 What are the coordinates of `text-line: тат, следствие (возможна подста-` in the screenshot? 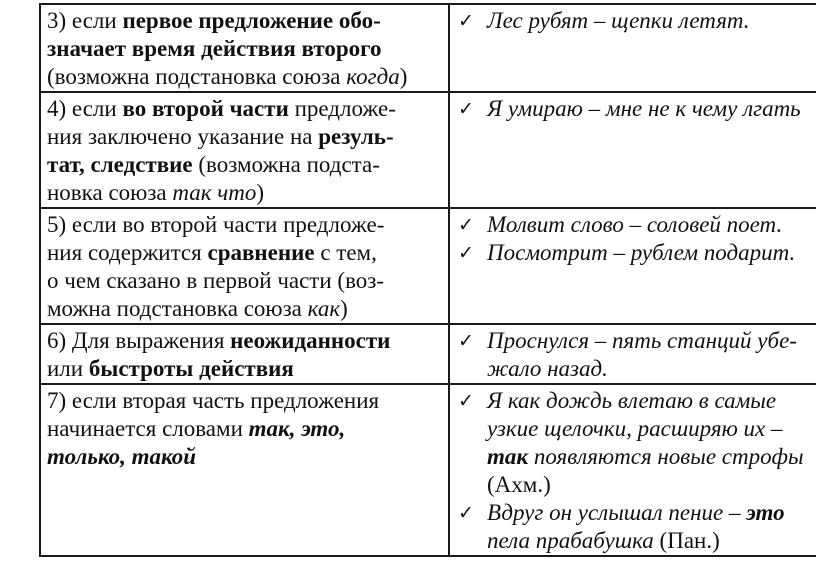 It's located at (246, 165).